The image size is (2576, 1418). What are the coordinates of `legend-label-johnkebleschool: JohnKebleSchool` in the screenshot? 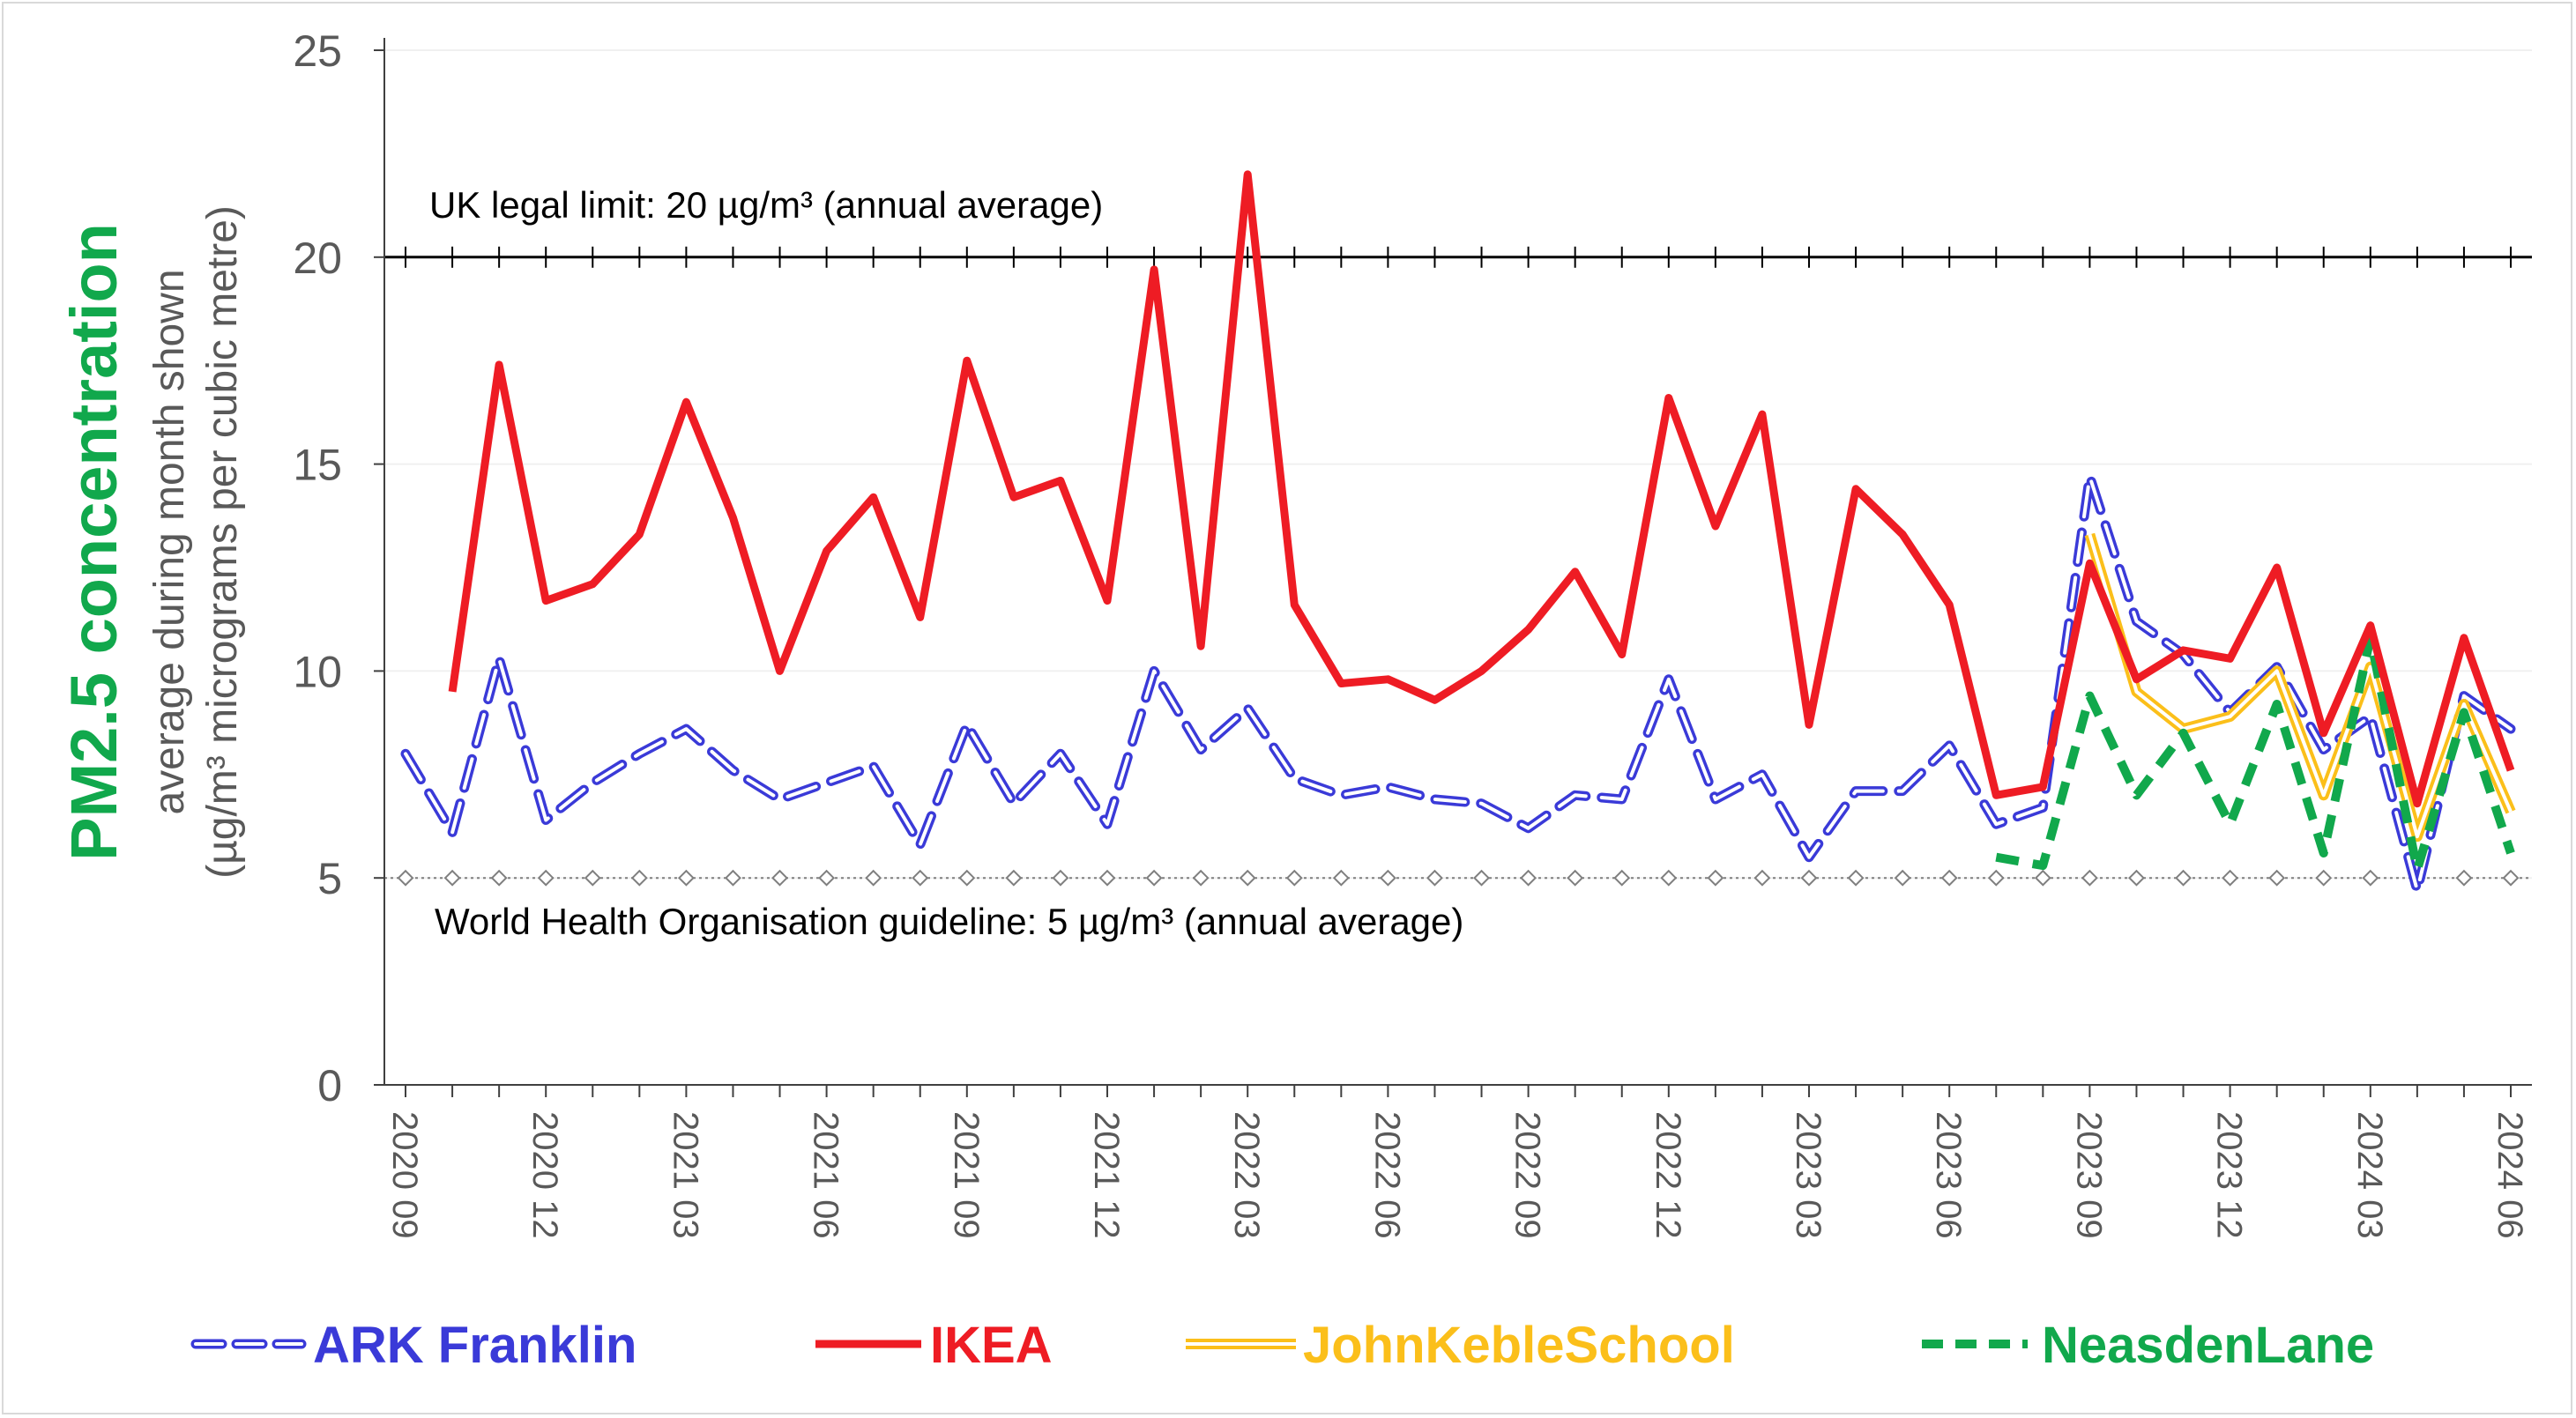 It's located at (1519, 1345).